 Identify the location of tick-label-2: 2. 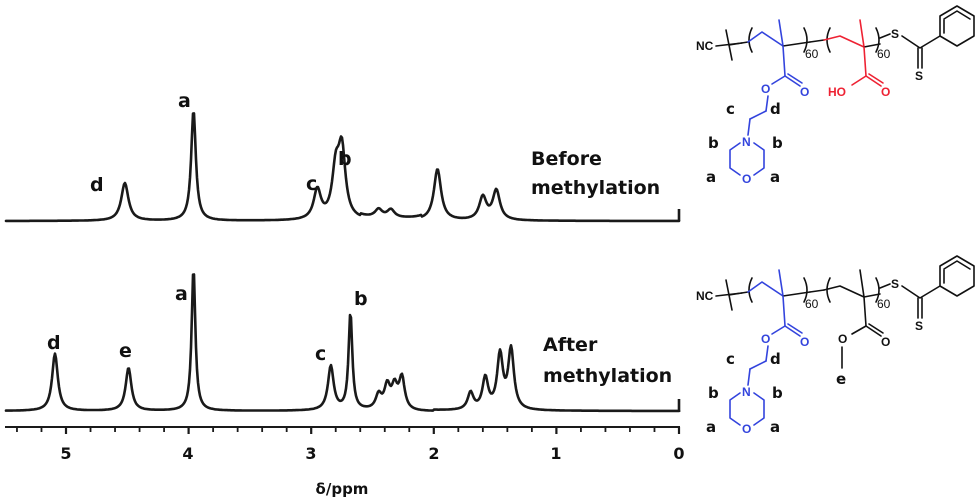
(433, 453).